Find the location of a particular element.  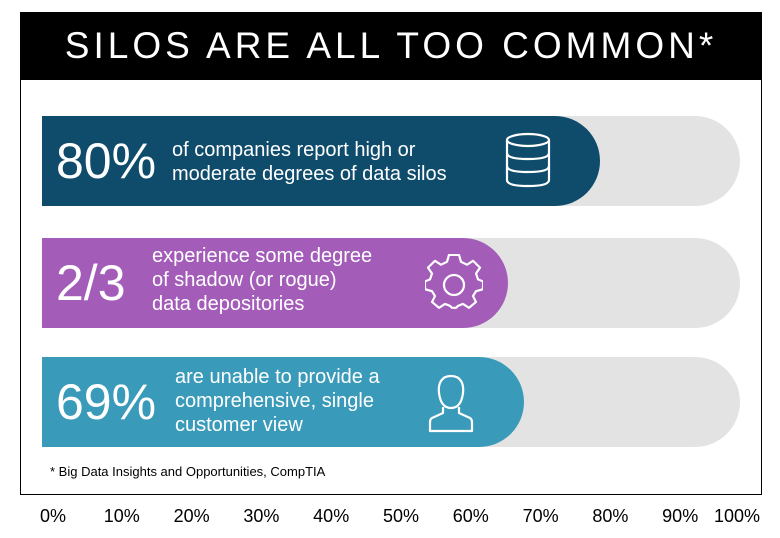

x-tick-label: 0% is located at coordinates (53, 516).